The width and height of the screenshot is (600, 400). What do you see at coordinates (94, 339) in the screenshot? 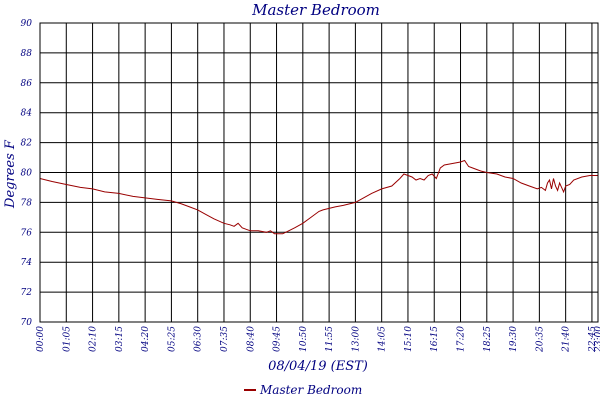
I see `x-tick-label: 02:10` at bounding box center [94, 339].